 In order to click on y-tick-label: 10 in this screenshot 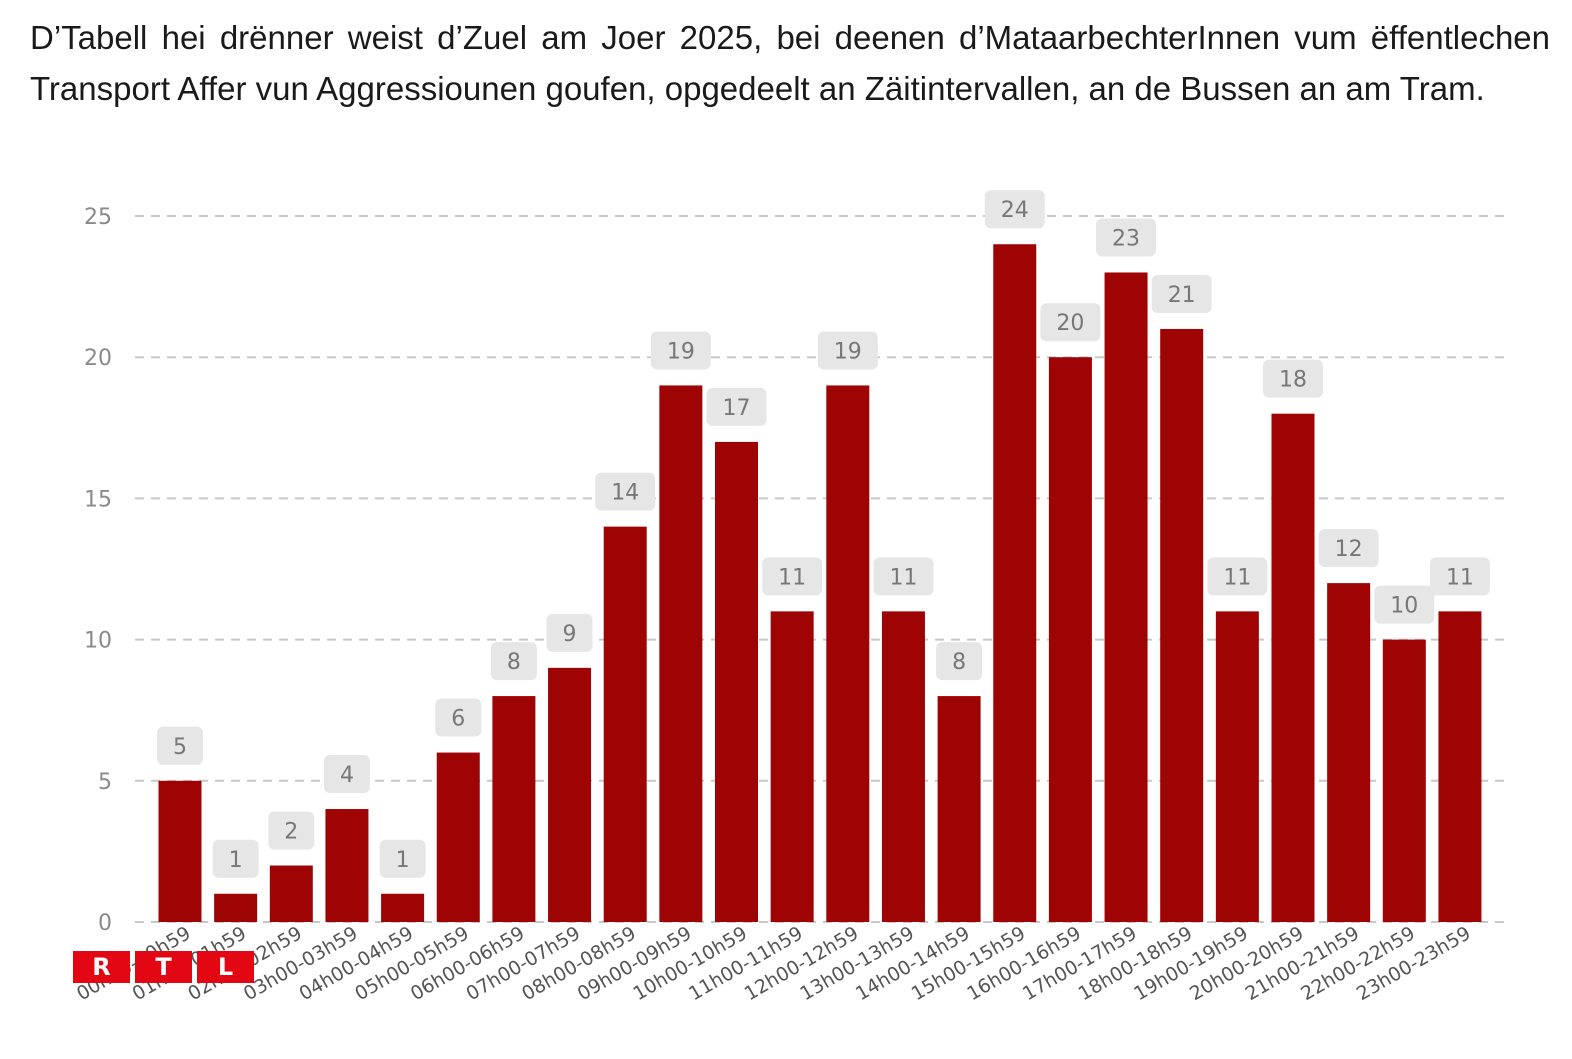, I will do `click(98, 641)`.